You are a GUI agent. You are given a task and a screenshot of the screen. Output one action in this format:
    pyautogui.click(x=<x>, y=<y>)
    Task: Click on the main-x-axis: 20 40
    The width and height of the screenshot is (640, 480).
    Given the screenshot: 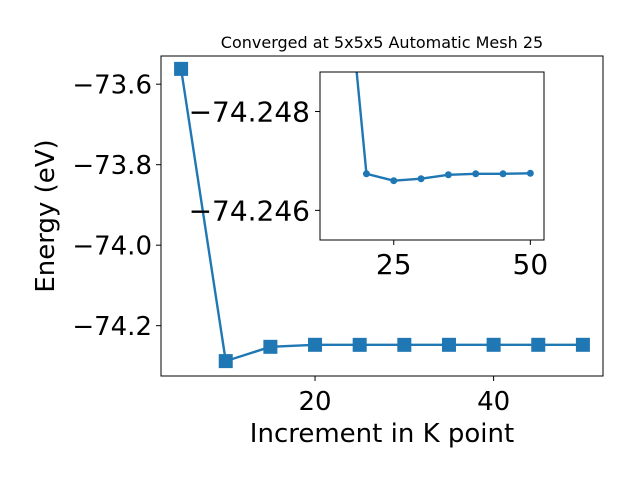 What is the action you would take?
    pyautogui.click(x=404, y=396)
    